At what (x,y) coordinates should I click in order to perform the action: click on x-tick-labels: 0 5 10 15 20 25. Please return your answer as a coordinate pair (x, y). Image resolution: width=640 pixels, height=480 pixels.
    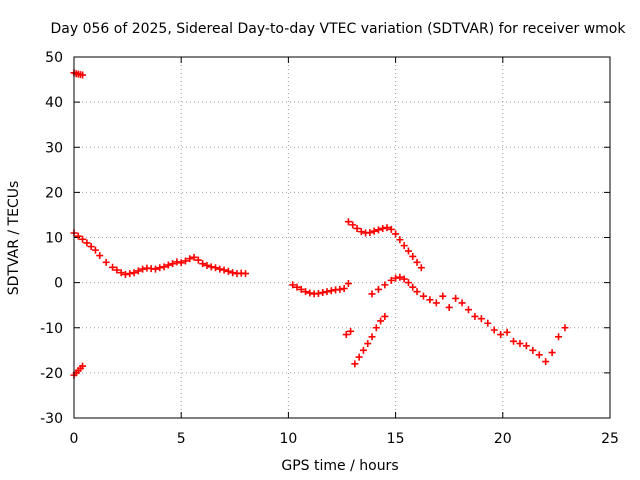
    Looking at the image, I should click on (344, 439).